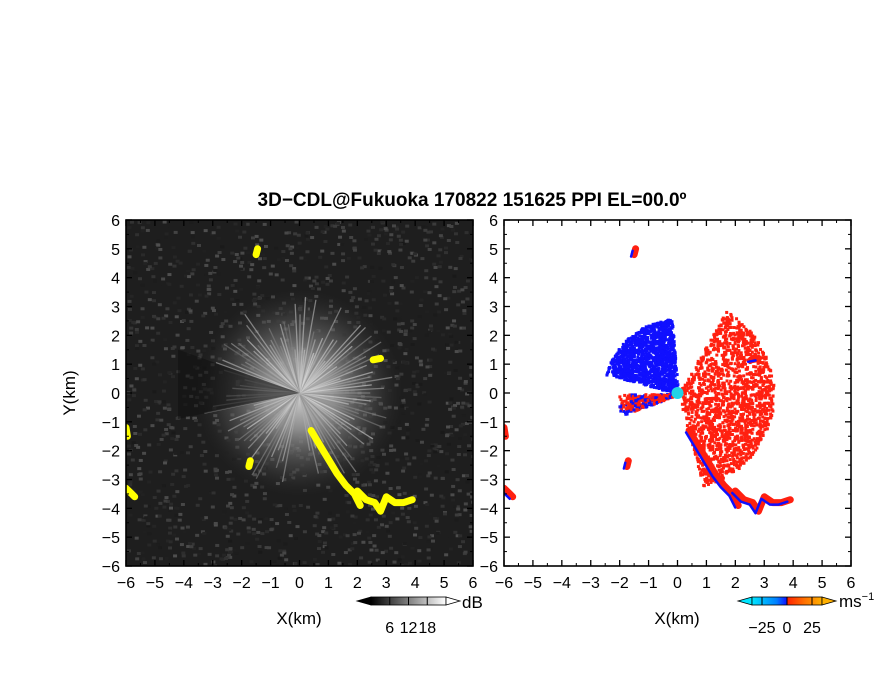  What do you see at coordinates (239, 384) in the screenshot?
I see `snr-blocked-sector` at bounding box center [239, 384].